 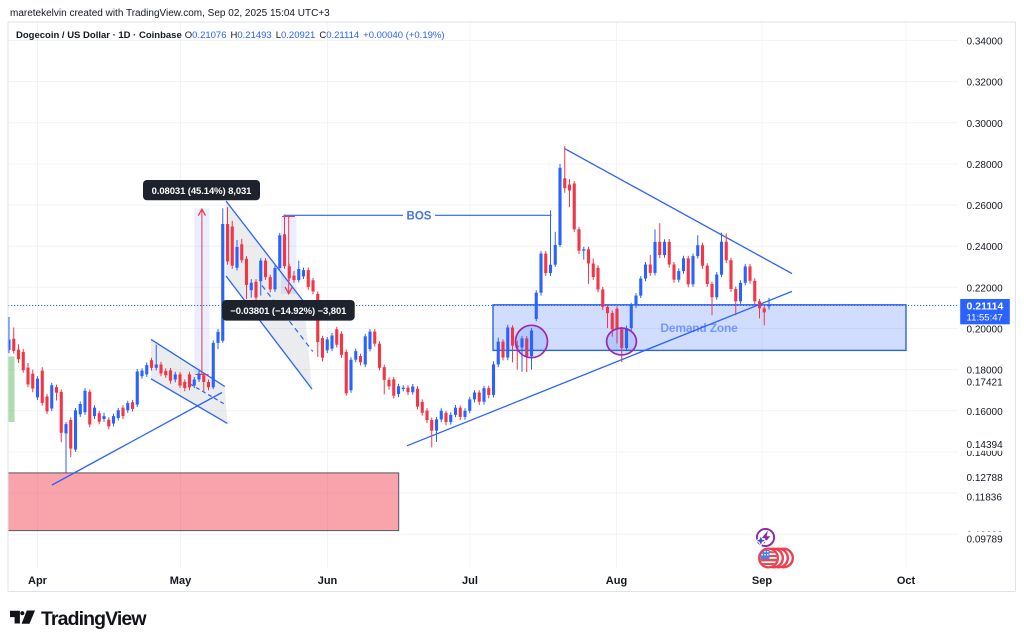 What do you see at coordinates (419, 217) in the screenshot?
I see `svg-text: BOS` at bounding box center [419, 217].